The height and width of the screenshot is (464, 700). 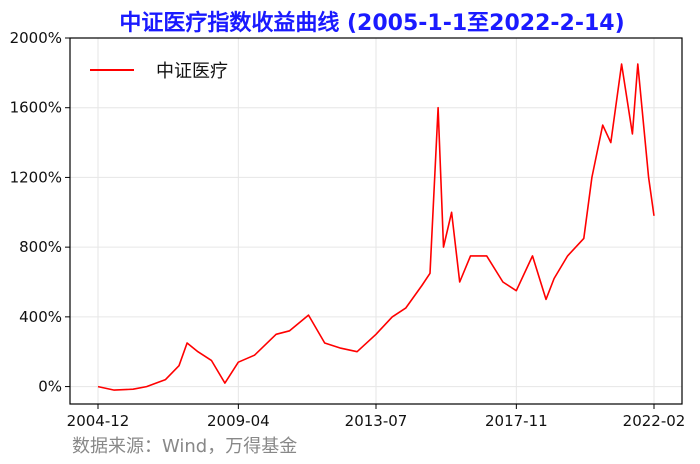 What do you see at coordinates (376, 421) in the screenshot?
I see `x-tick-label: 2013-07` at bounding box center [376, 421].